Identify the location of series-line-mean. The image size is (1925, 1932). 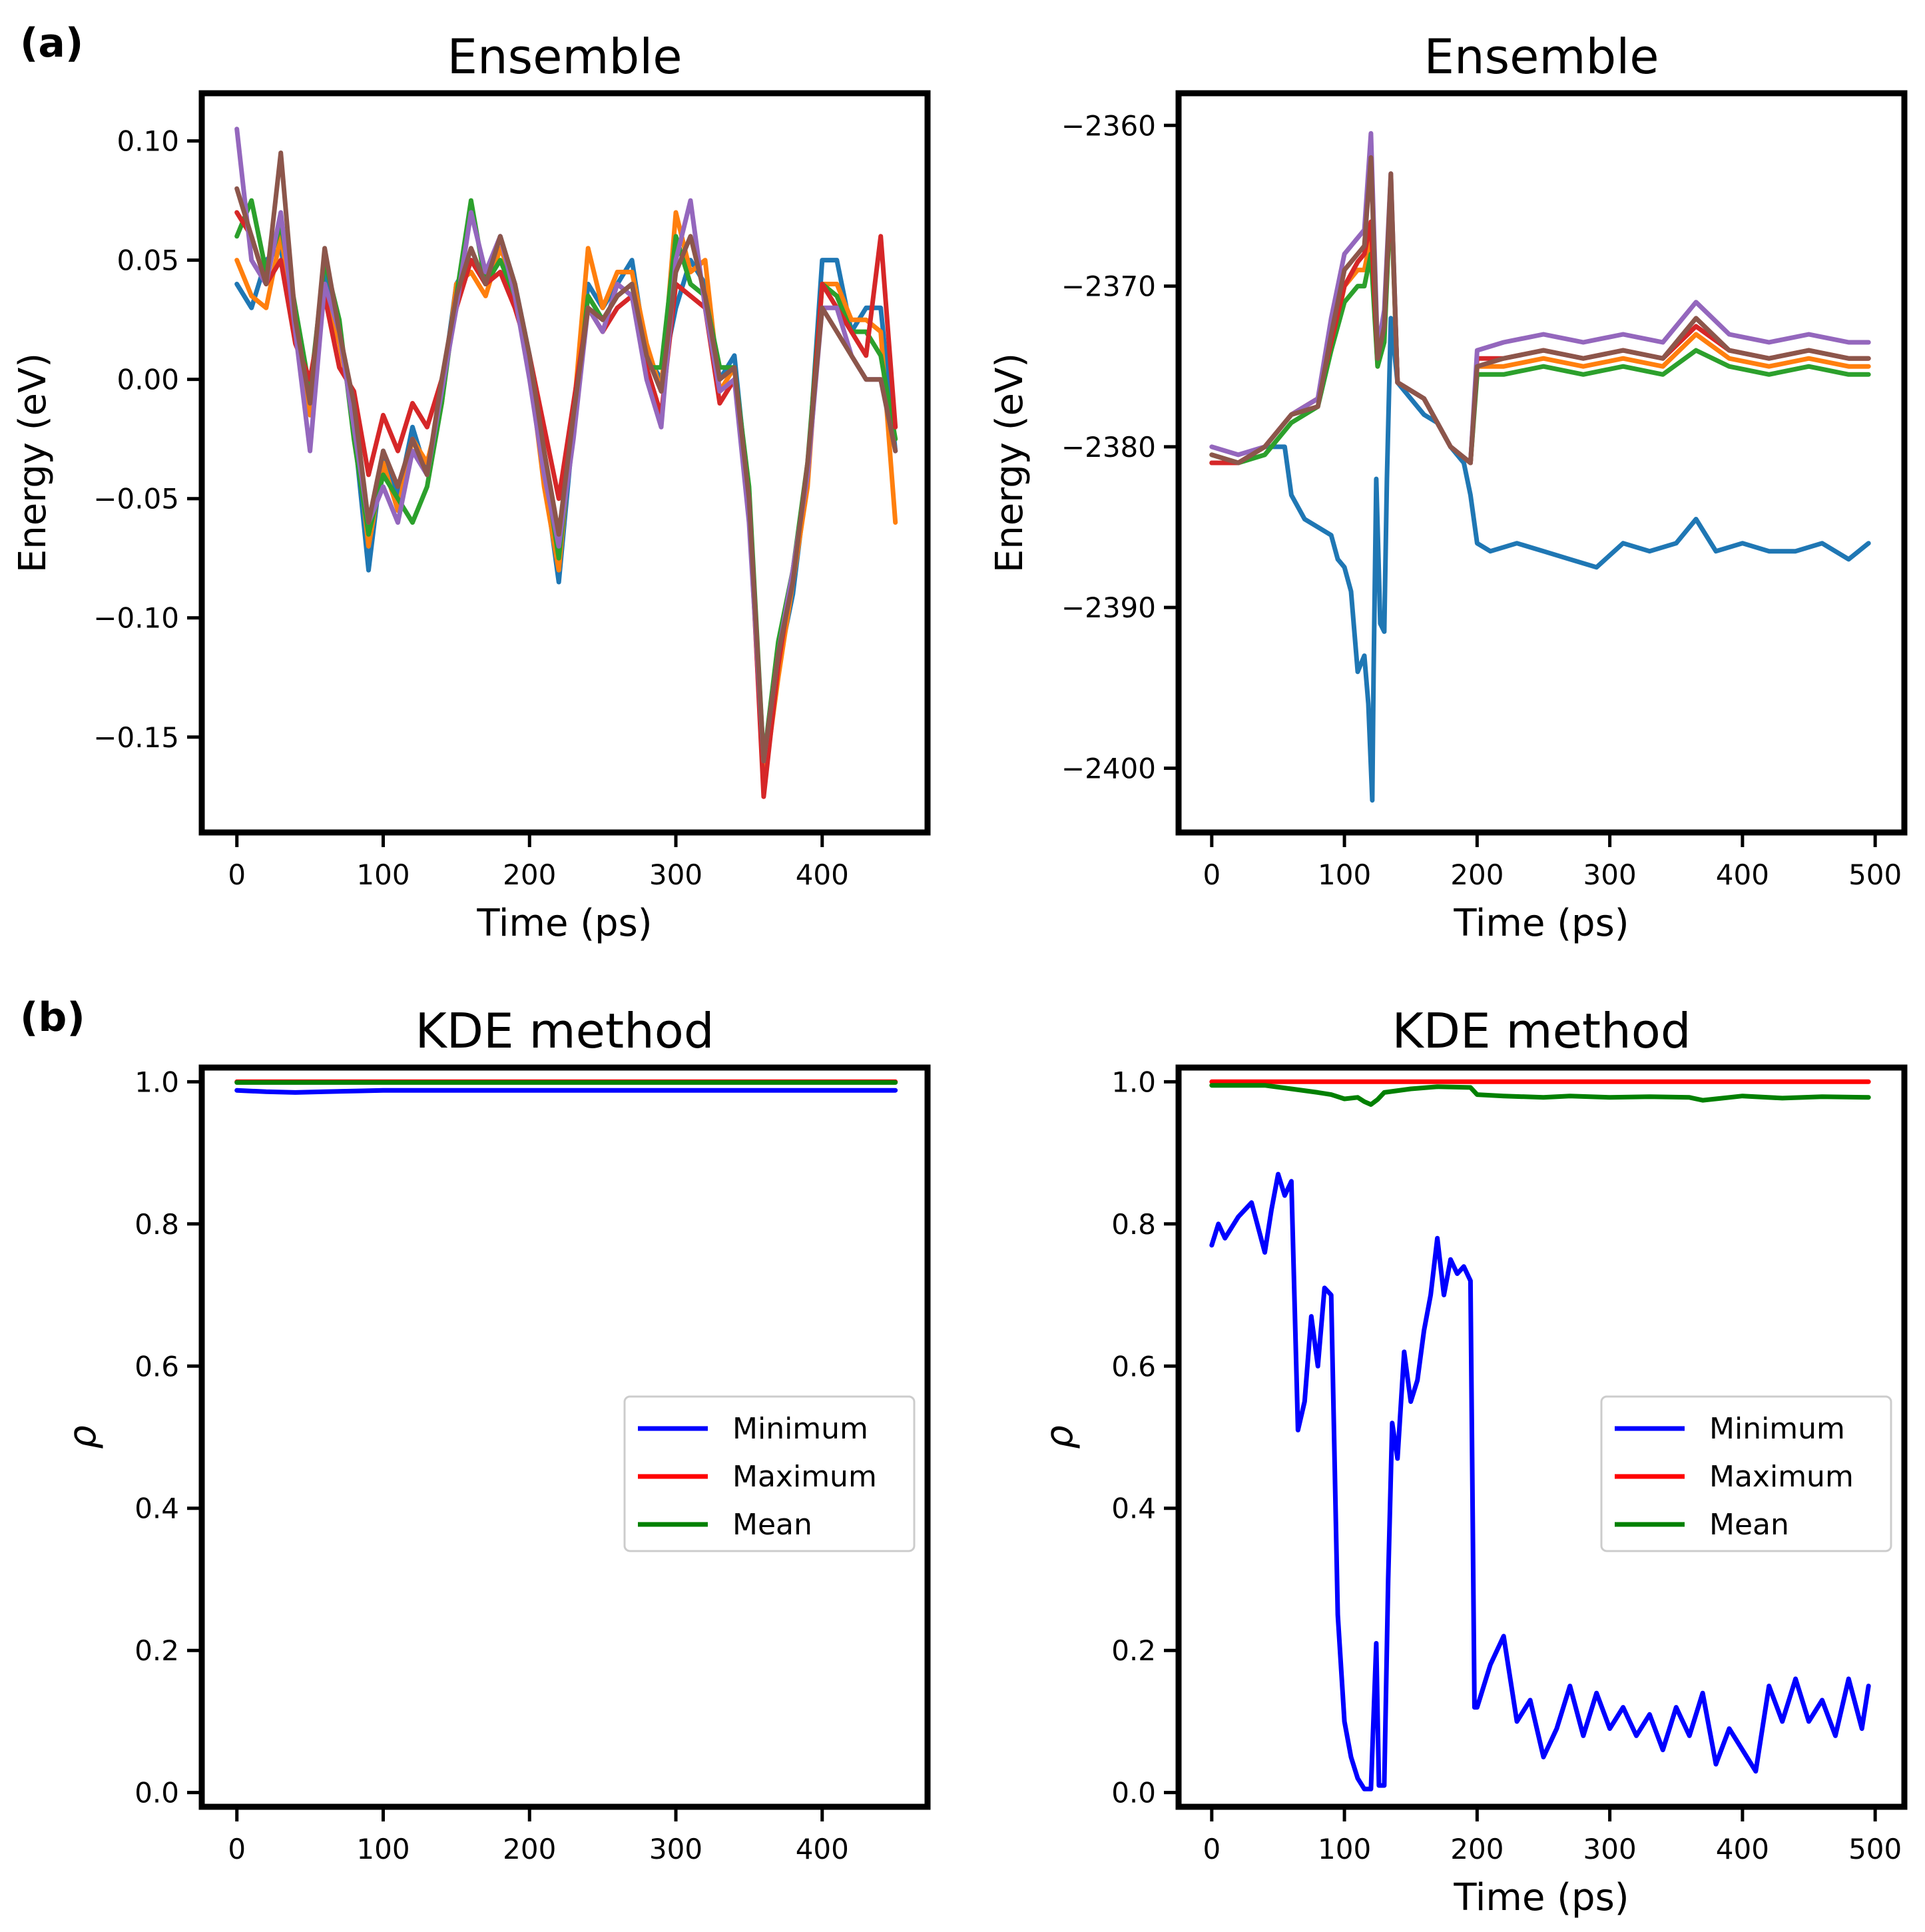
(1540, 1095).